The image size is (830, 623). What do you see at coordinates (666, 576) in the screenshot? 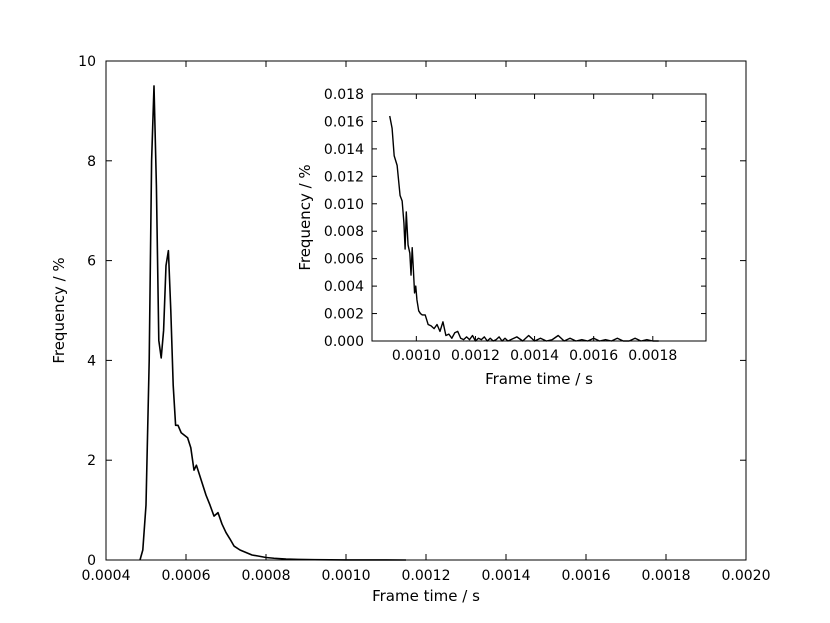
I see `main-x-tick-label: 0.0018` at bounding box center [666, 576].